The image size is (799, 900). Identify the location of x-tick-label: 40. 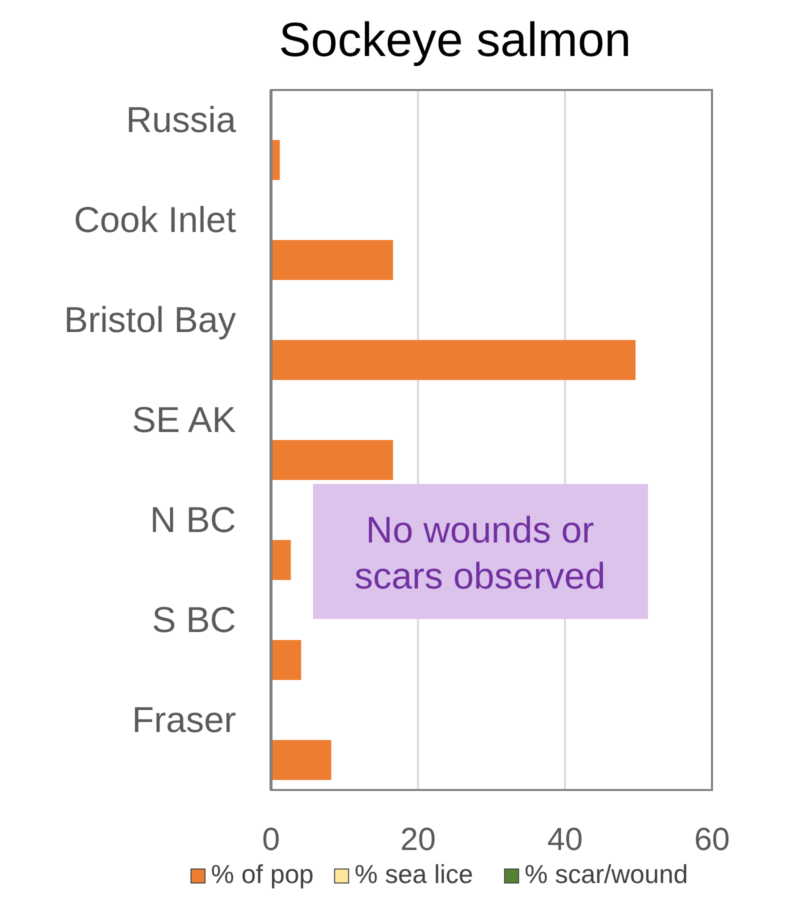
(565, 839).